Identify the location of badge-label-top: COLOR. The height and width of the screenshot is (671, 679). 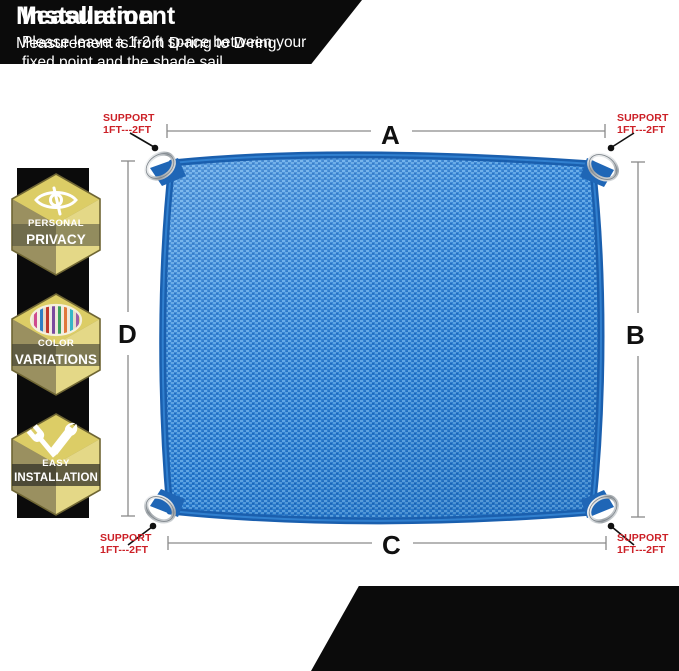
(56, 343).